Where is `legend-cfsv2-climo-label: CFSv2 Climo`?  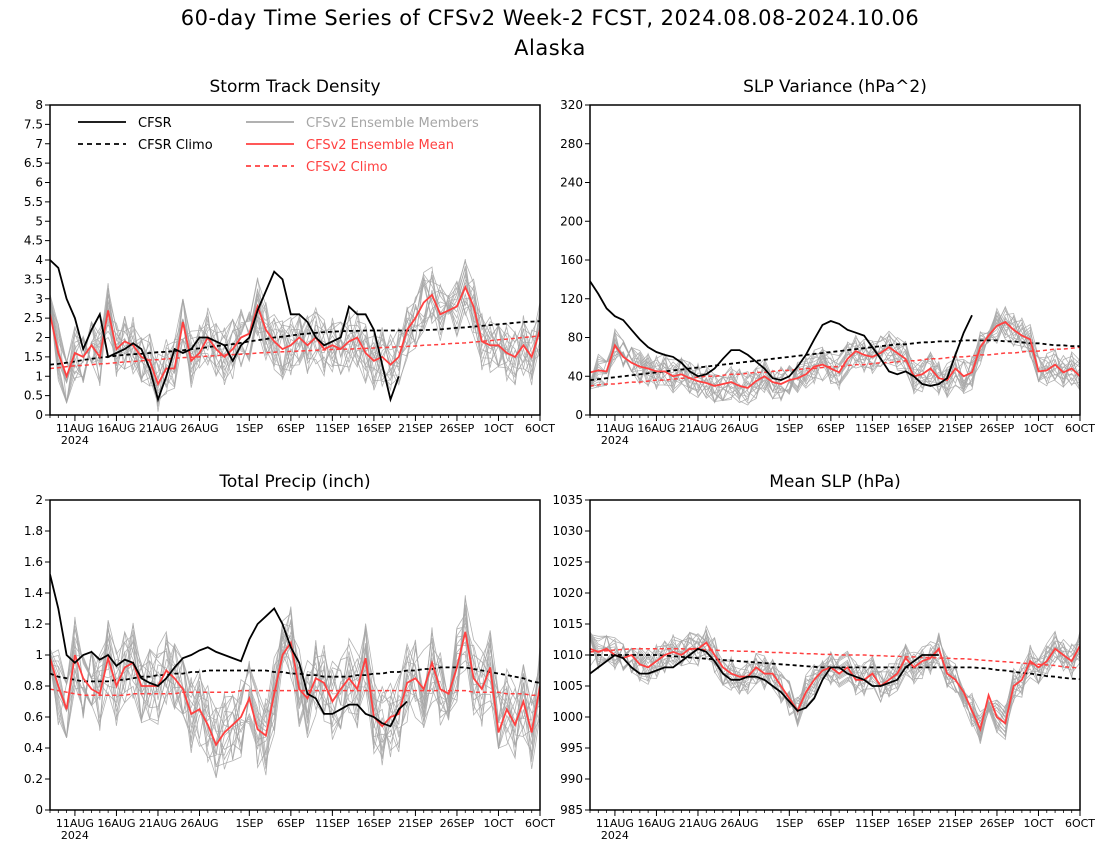 legend-cfsv2-climo-label: CFSv2 Climo is located at coordinates (347, 167).